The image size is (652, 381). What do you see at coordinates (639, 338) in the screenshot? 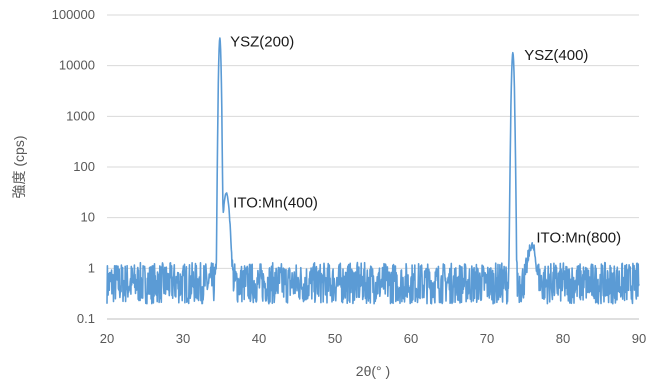
I see `x-tick-label: 90` at bounding box center [639, 338].